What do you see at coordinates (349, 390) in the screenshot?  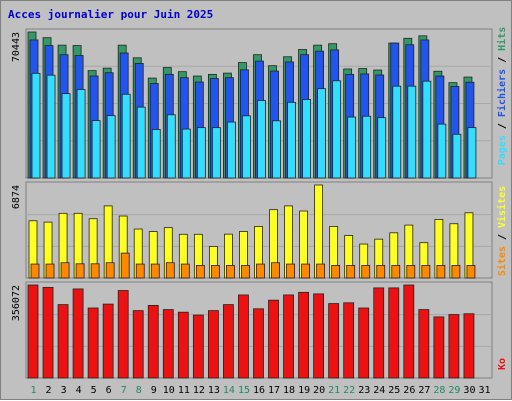 I see `x-tick-label: 22` at bounding box center [349, 390].